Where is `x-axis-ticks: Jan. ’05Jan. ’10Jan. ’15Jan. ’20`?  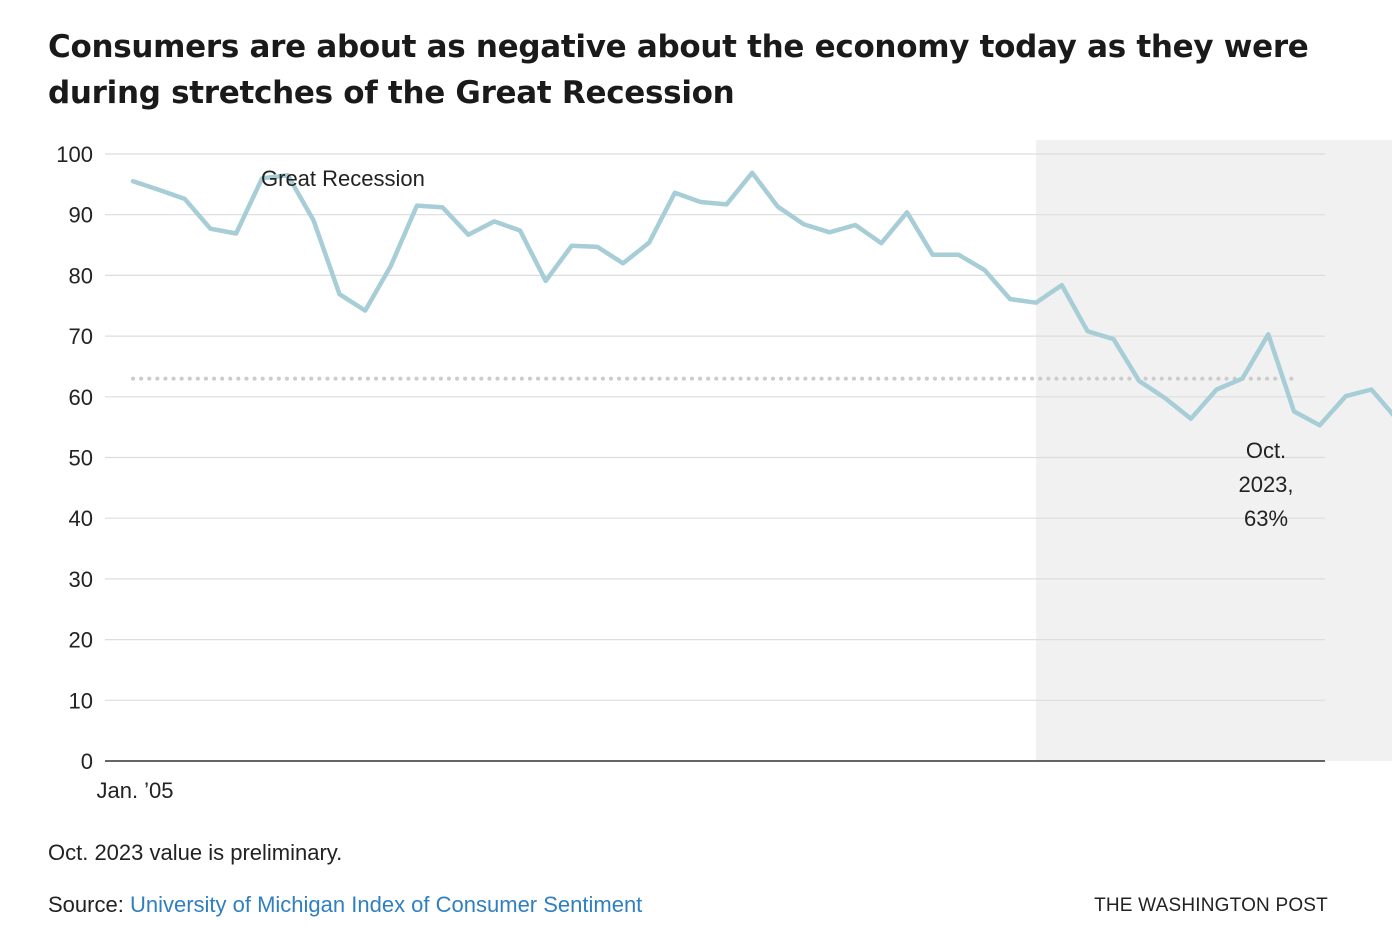
x-axis-ticks: Jan. ’05Jan. ’10Jan. ’15Jan. ’20 is located at coordinates (134, 790).